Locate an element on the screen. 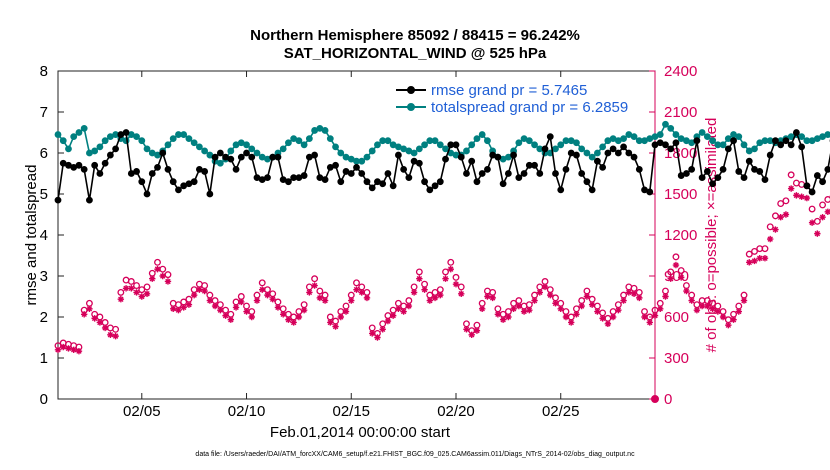 The image size is (830, 470). x-axis-label: Feb.01,2014 00:00:00 start is located at coordinates (360, 432).